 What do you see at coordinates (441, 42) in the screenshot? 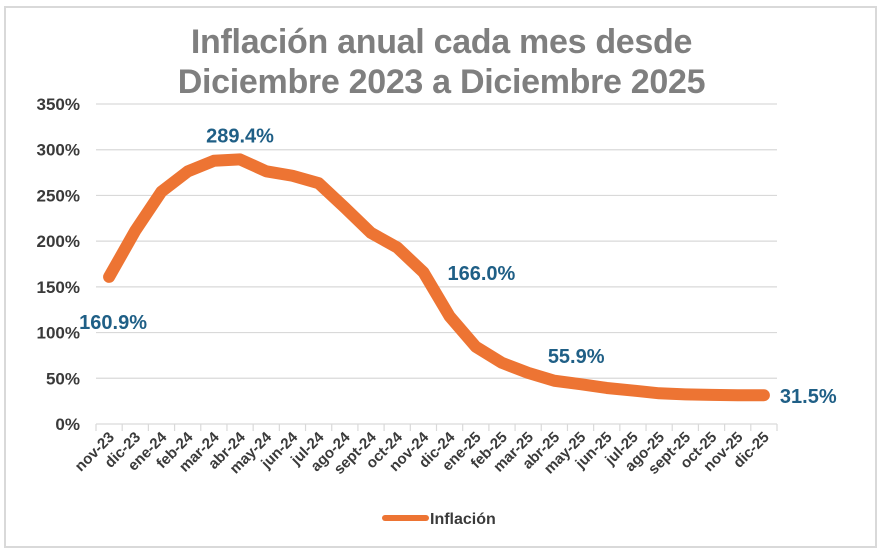
I see `chart-title-line-1: Inflación anual cada mes desde` at bounding box center [441, 42].